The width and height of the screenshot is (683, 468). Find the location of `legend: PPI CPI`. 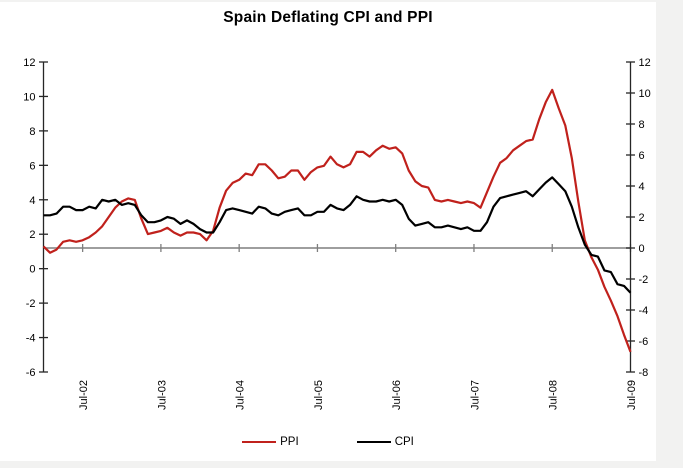

legend: PPI CPI is located at coordinates (328, 442).